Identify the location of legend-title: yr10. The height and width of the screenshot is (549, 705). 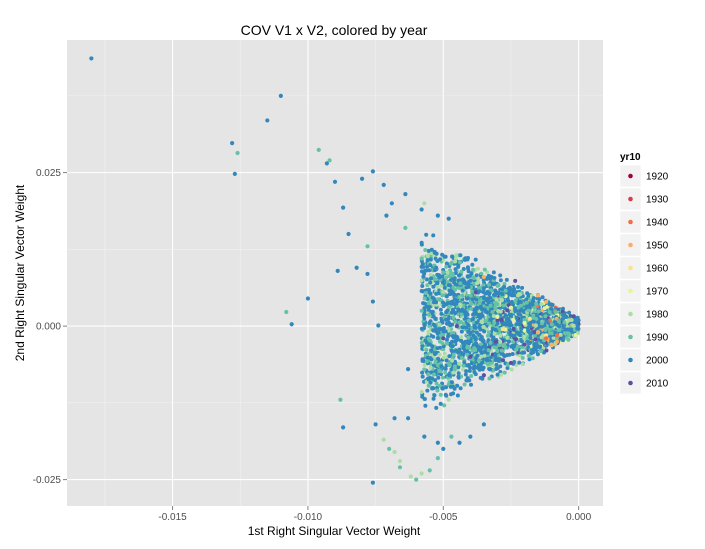
(630, 157).